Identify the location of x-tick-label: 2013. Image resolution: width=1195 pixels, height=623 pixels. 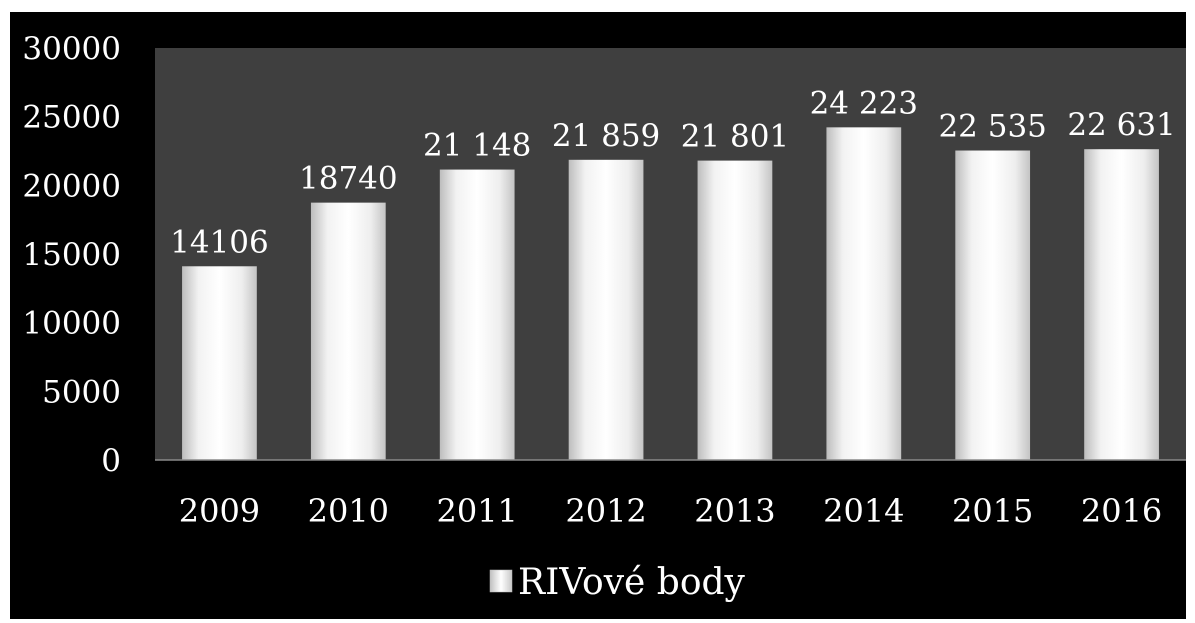
(734, 511).